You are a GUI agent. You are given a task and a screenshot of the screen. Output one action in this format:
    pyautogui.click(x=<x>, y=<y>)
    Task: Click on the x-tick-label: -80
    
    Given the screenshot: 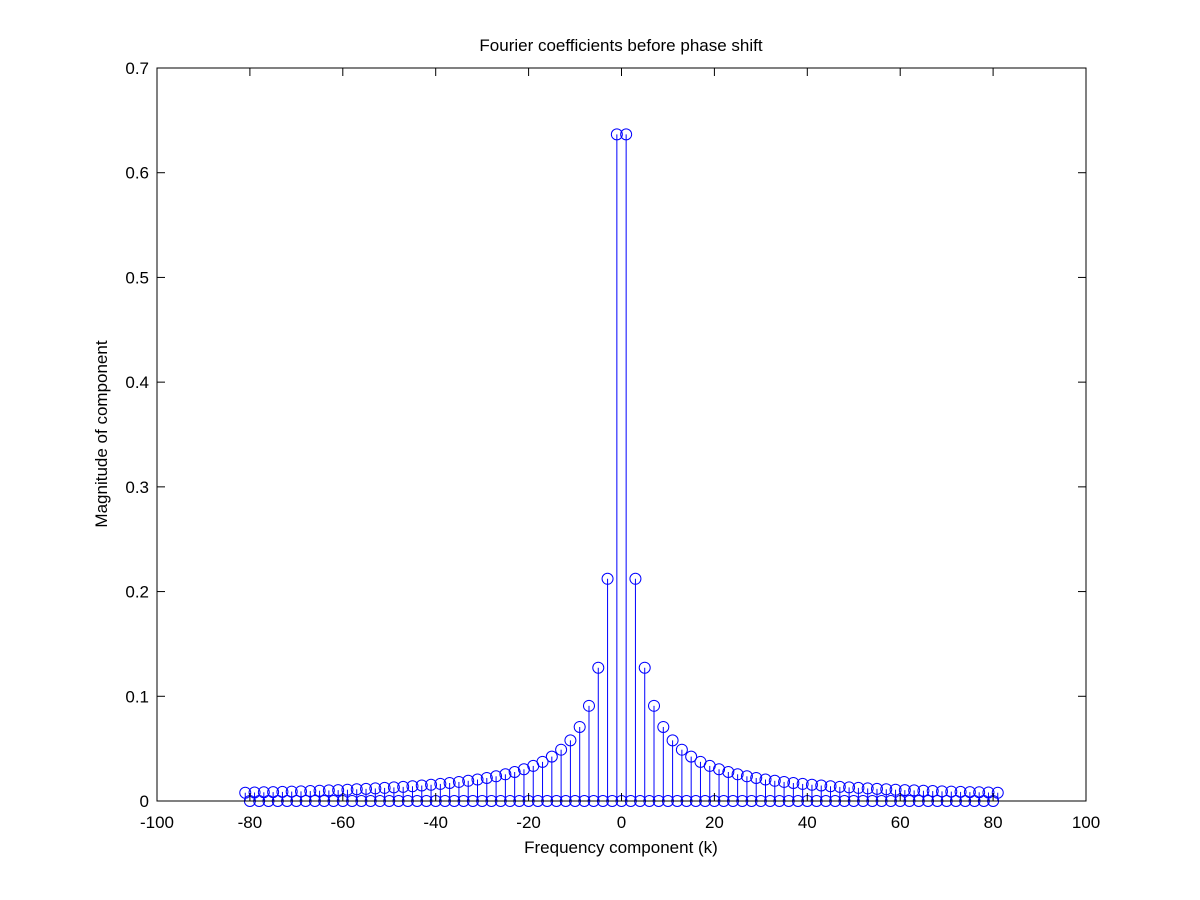 What is the action you would take?
    pyautogui.click(x=250, y=822)
    